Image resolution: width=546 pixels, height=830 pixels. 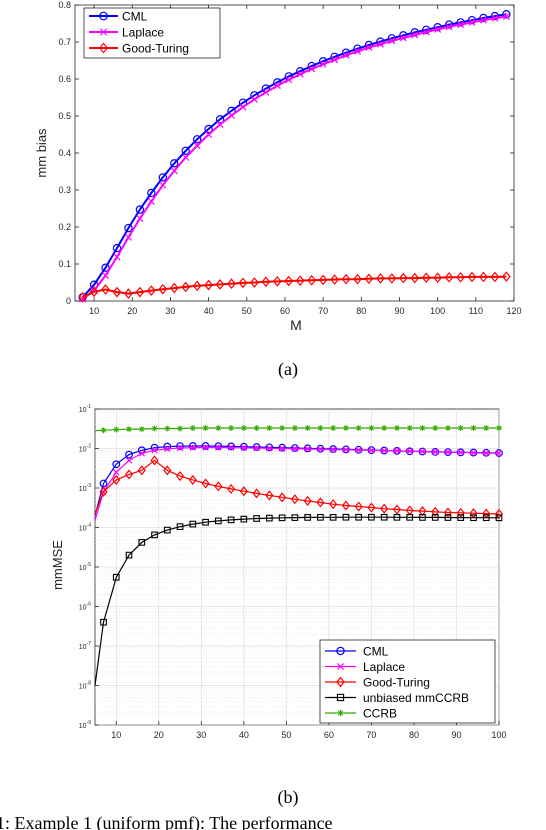 What do you see at coordinates (414, 735) in the screenshot?
I see `x-tick-label: 80` at bounding box center [414, 735].